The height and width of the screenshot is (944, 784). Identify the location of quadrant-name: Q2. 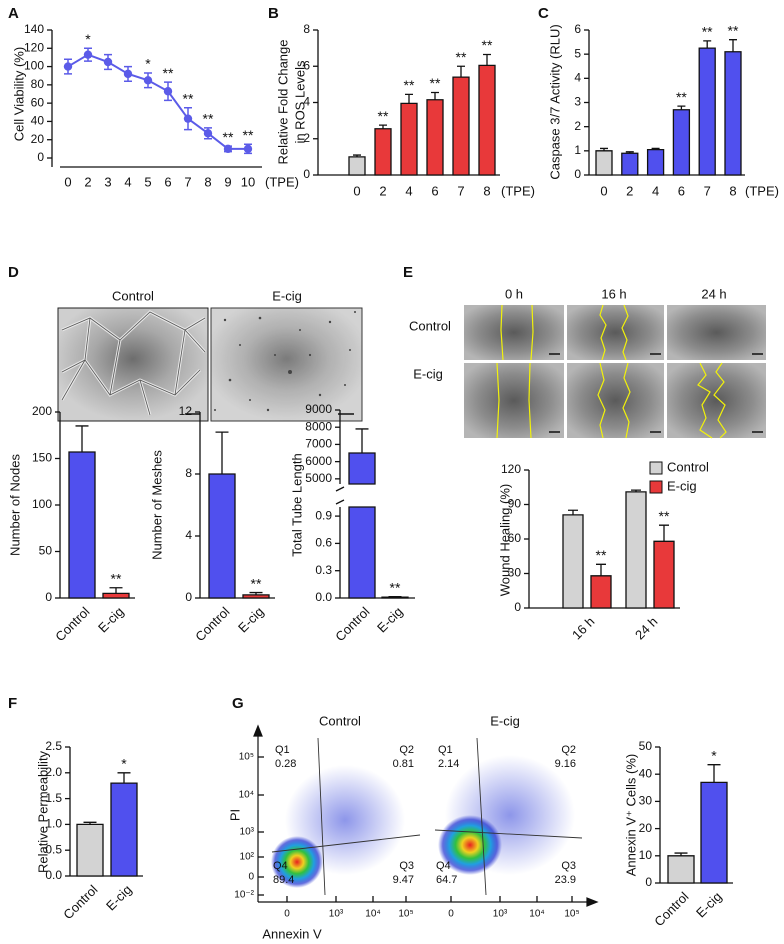
(568, 750).